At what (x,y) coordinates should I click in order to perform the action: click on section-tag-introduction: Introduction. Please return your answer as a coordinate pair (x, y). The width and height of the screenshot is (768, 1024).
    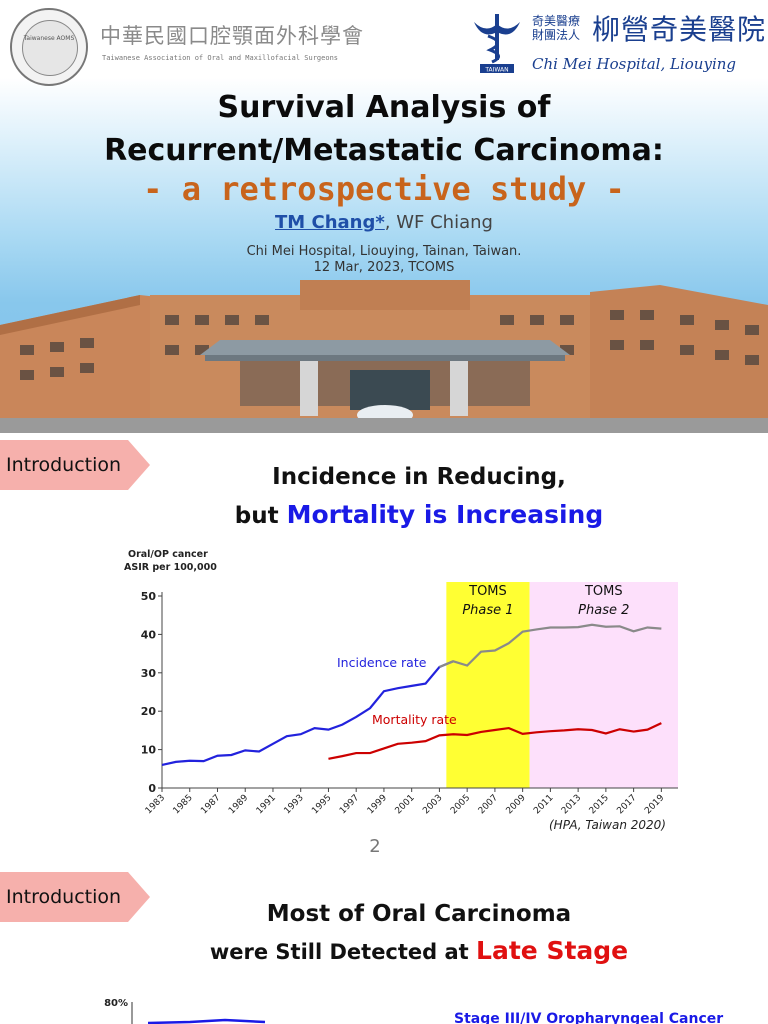
    Looking at the image, I should click on (75, 465).